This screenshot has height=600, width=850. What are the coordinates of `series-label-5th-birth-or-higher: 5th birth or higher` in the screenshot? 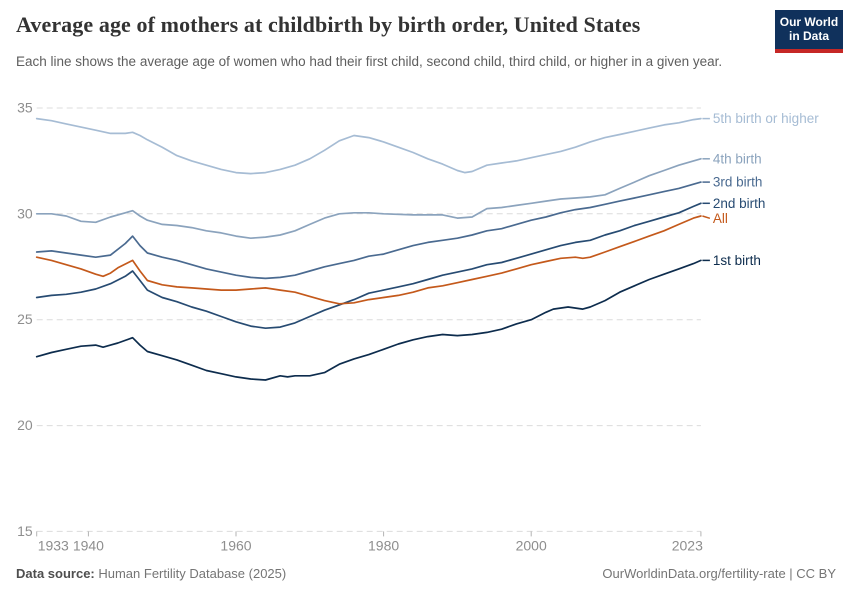 It's located at (766, 118).